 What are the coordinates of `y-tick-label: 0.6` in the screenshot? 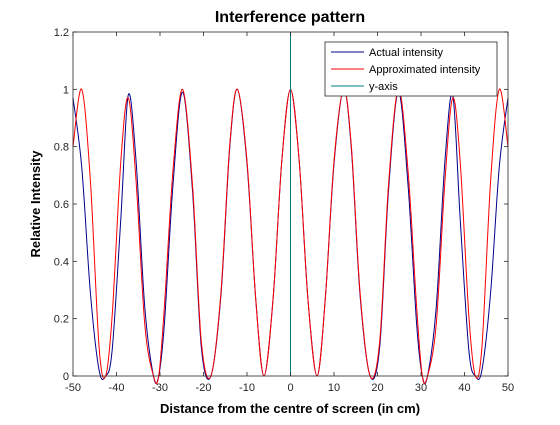 It's located at (61, 205).